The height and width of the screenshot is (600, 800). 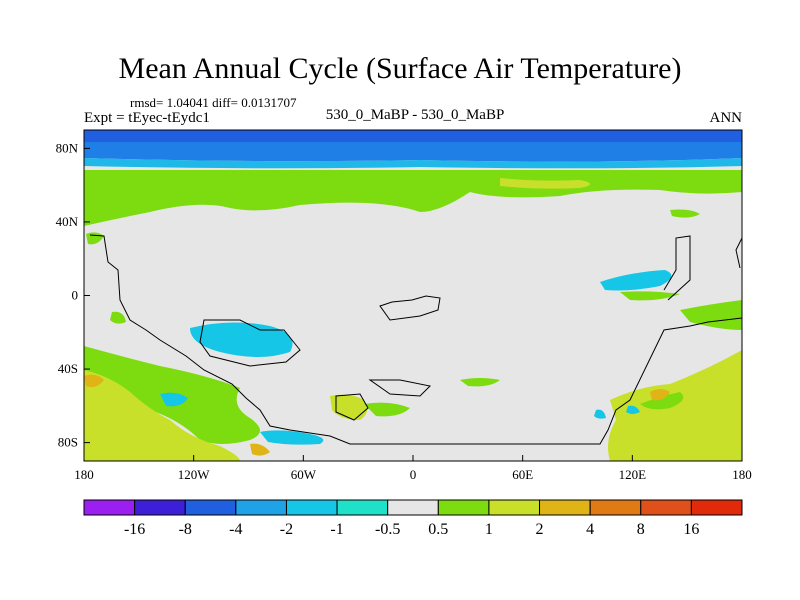 I want to click on east-pacific-cooling, so click(x=636, y=280).